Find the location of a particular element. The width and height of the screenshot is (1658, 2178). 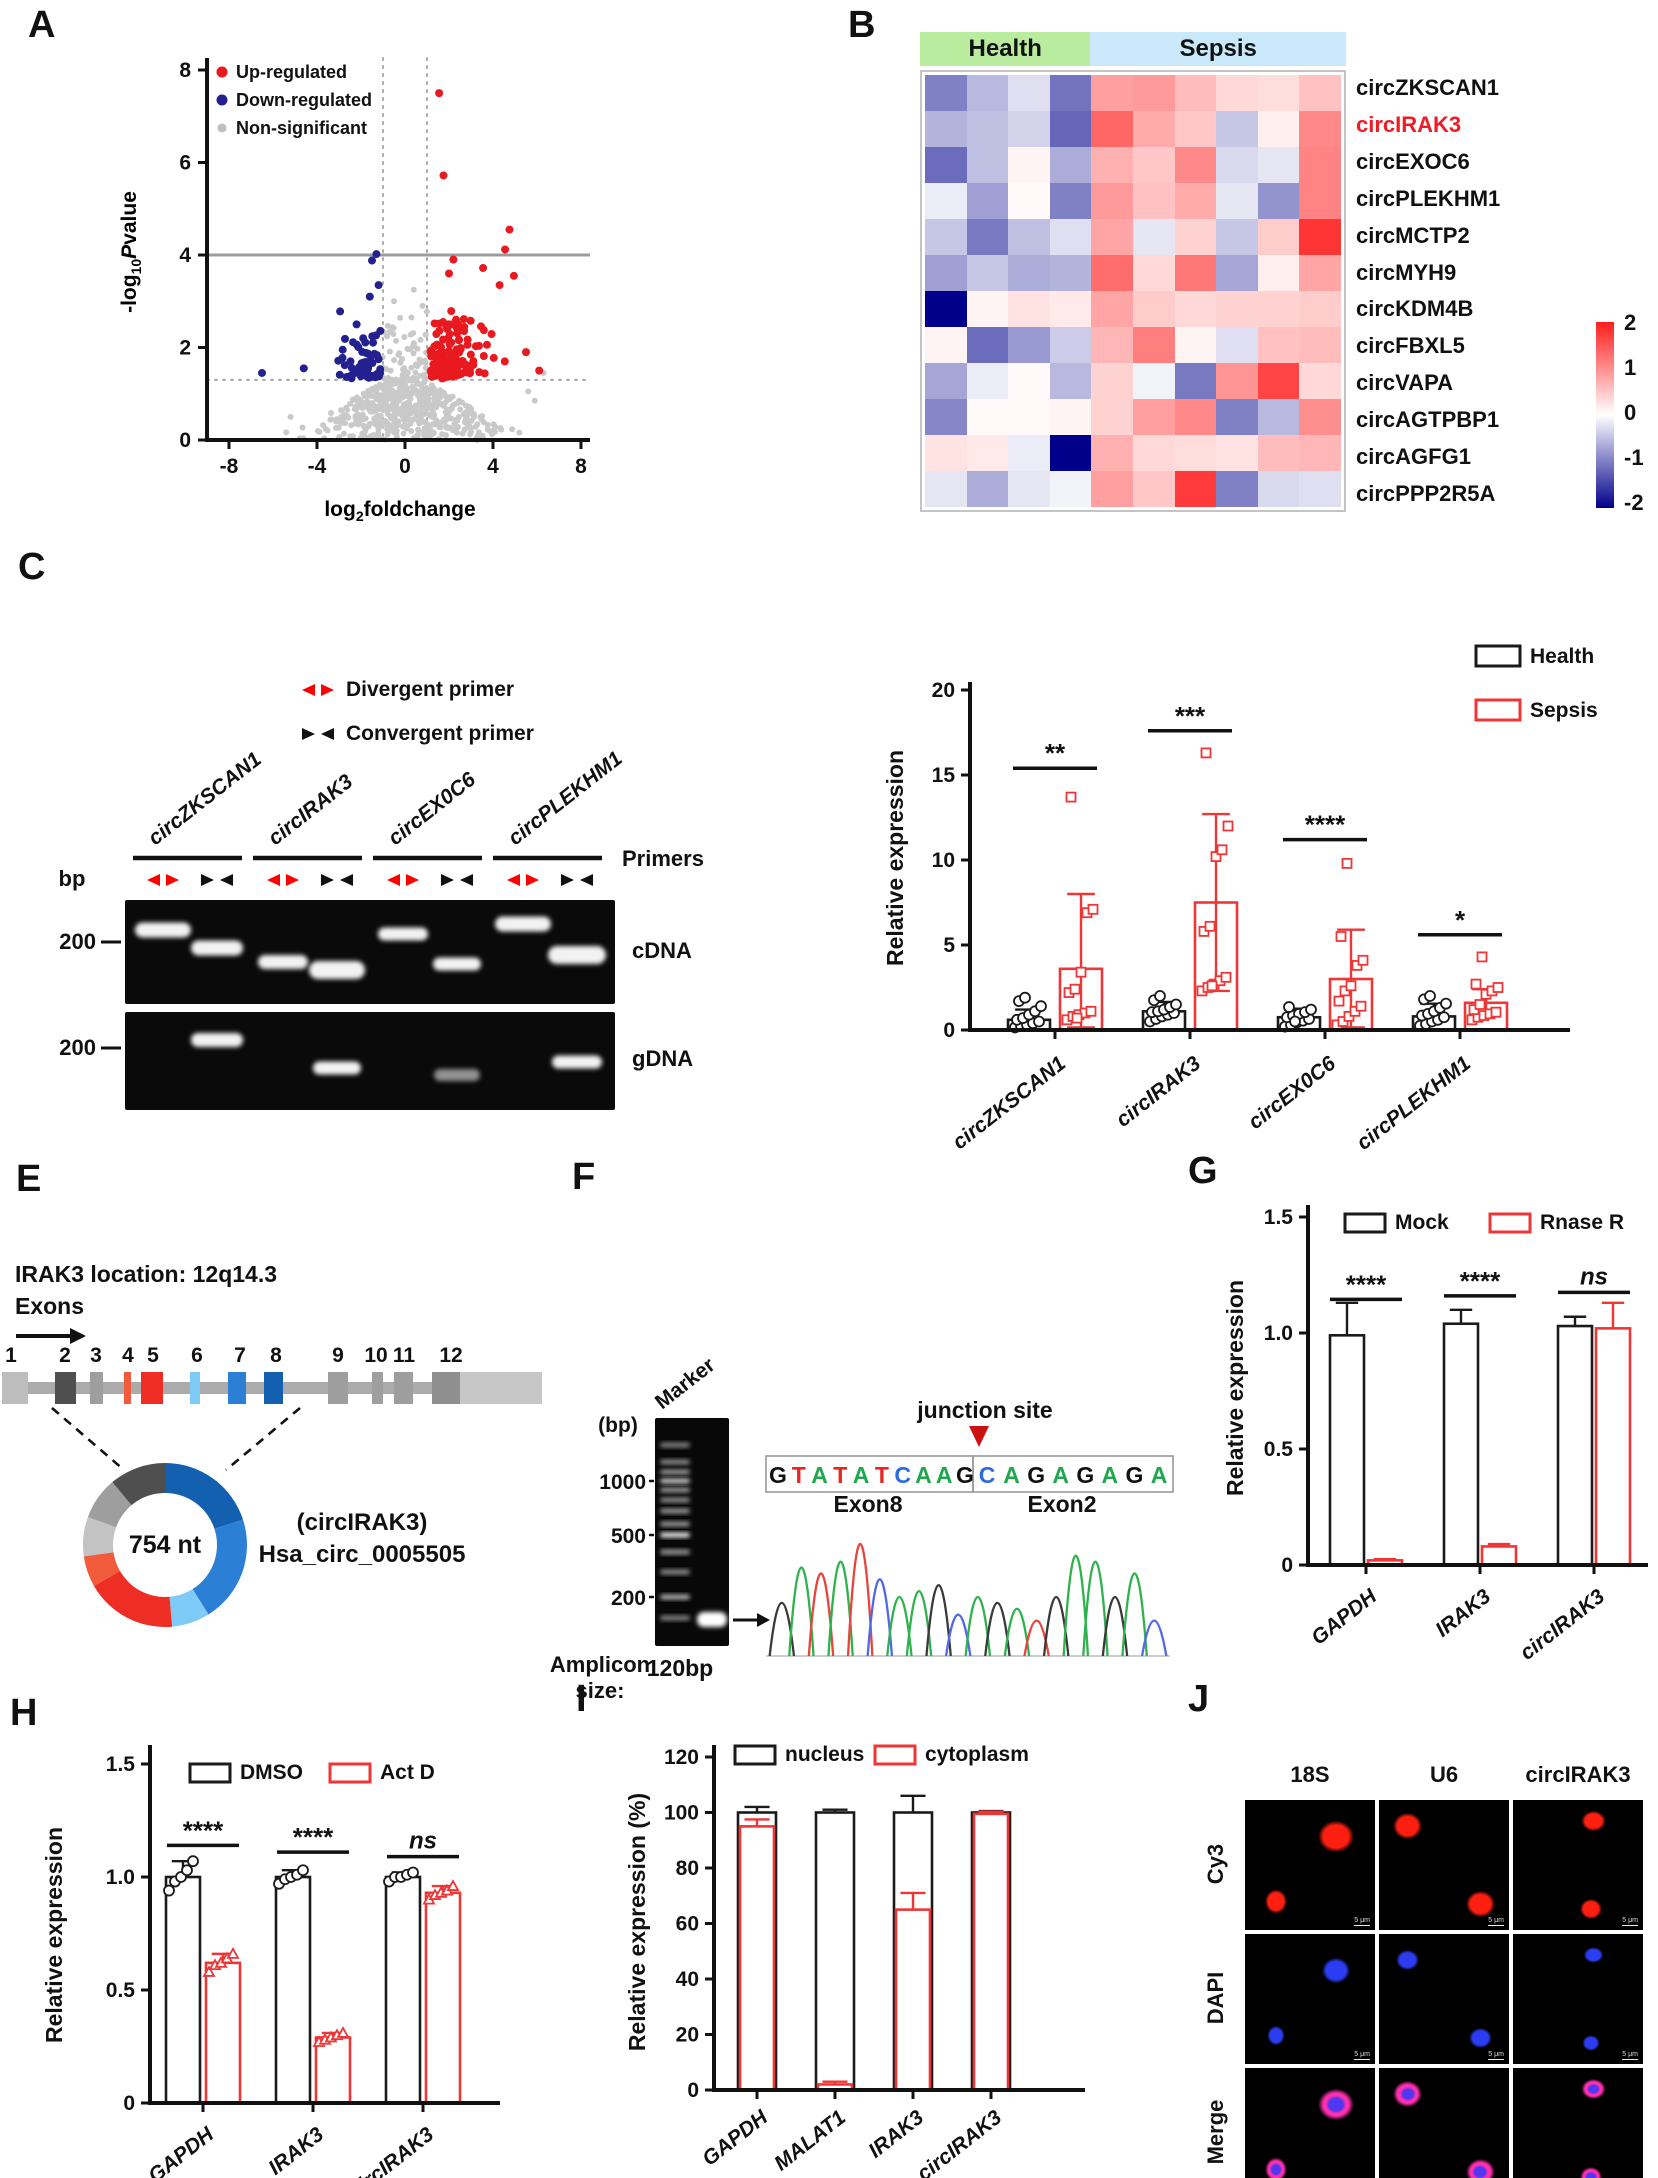

data-point-triangle is located at coordinates (453, 1885).